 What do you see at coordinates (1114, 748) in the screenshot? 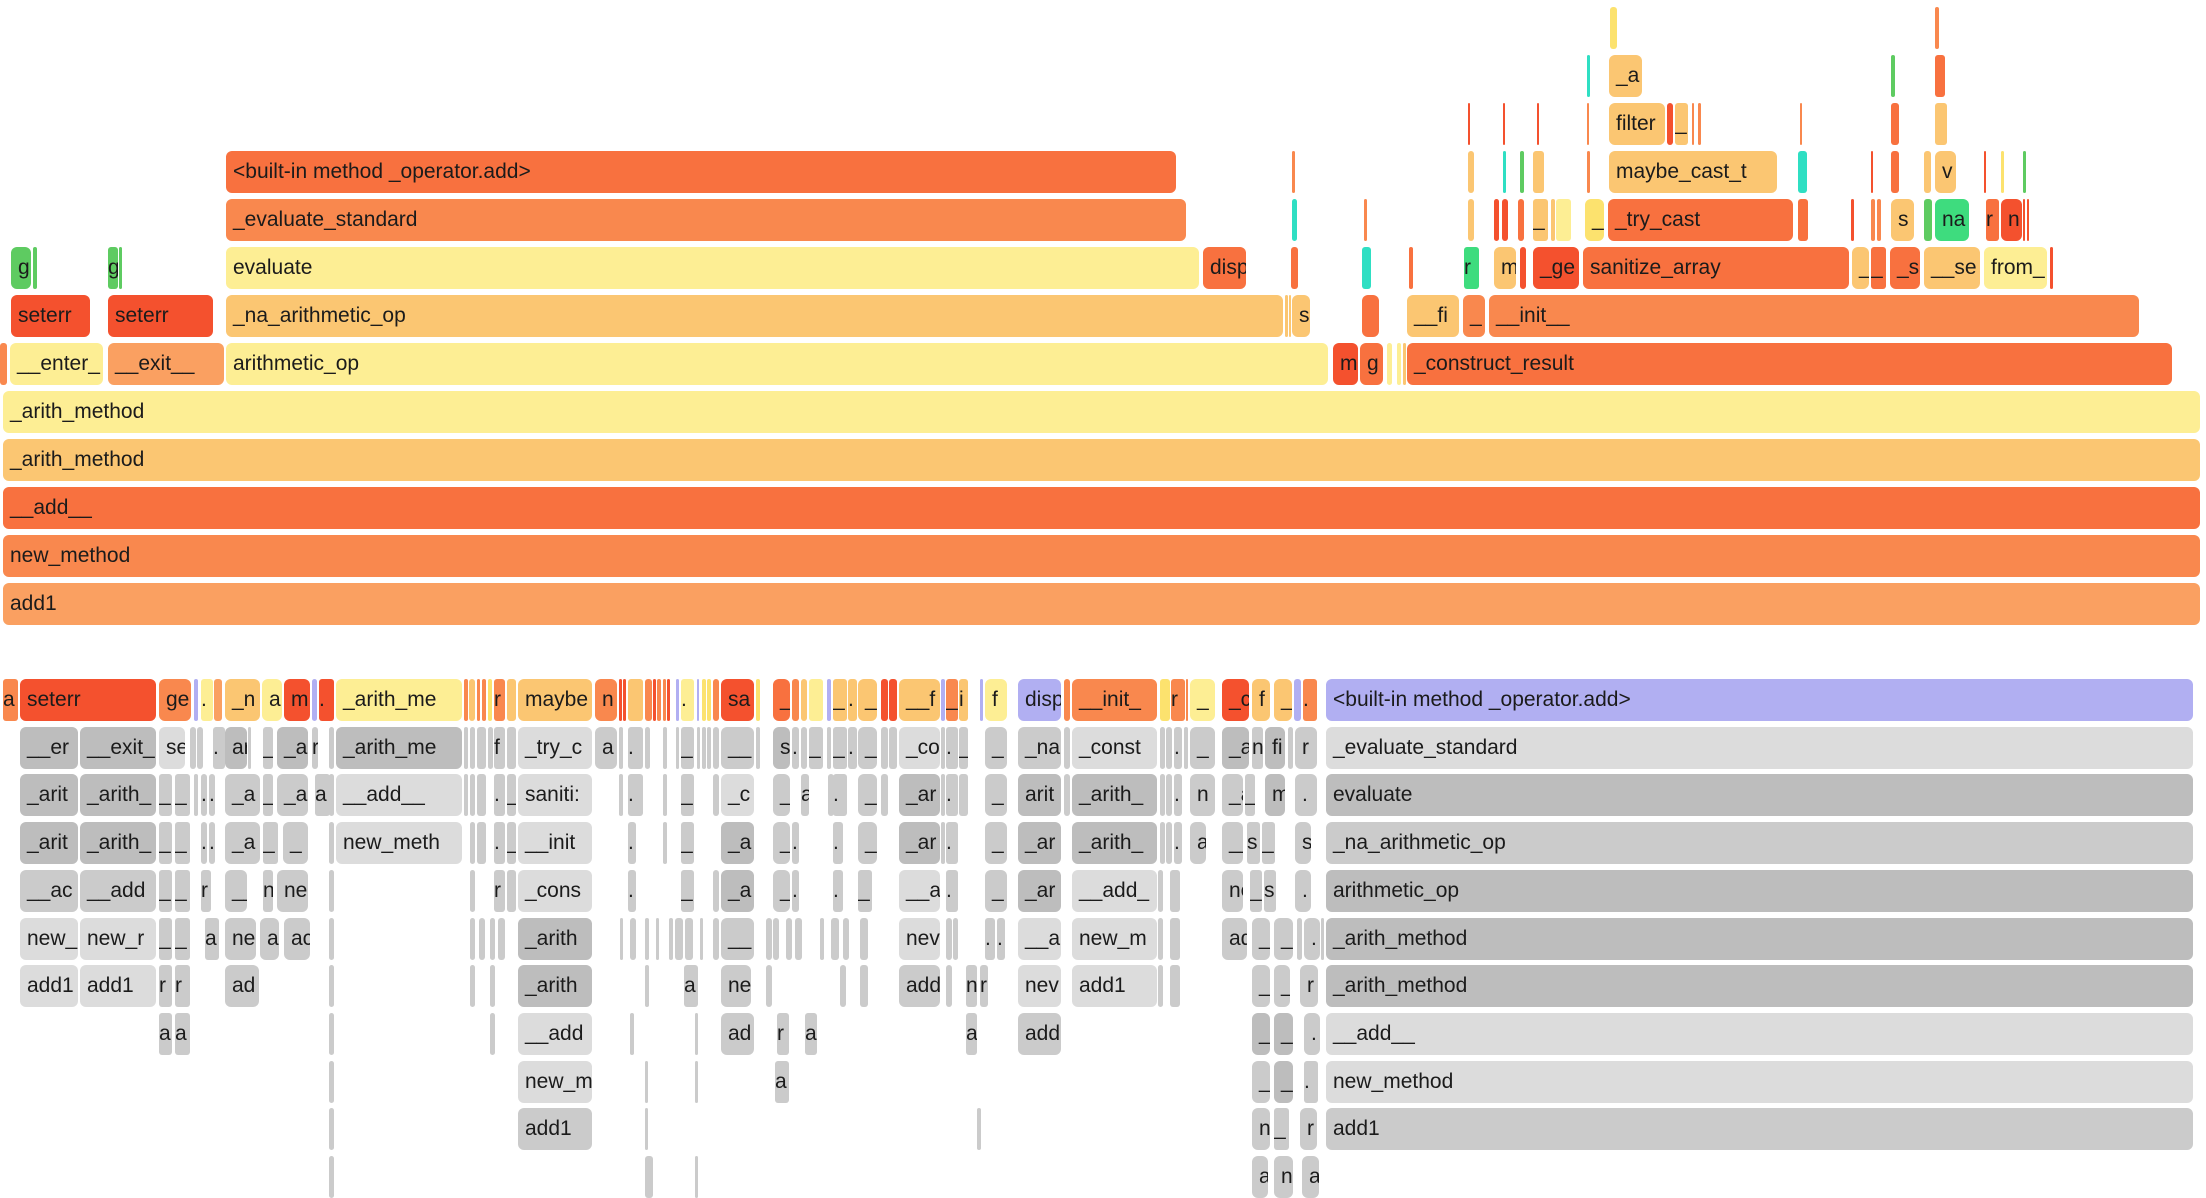
I see `frame-bar: _const` at bounding box center [1114, 748].